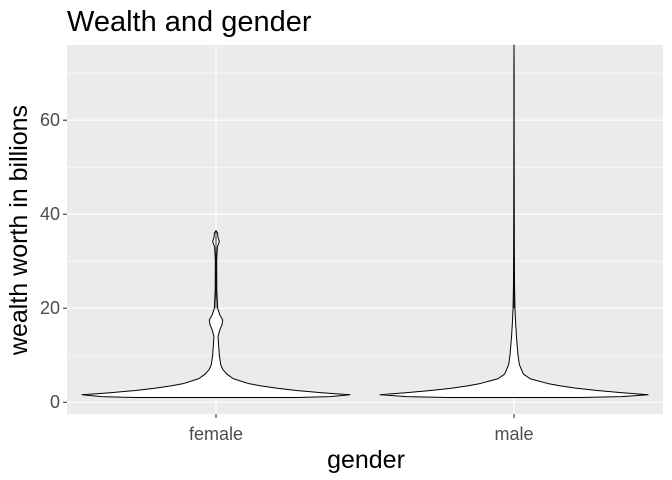 The image size is (672, 480). What do you see at coordinates (19, 230) in the screenshot?
I see `y-axis-title: wealth worth in billions` at bounding box center [19, 230].